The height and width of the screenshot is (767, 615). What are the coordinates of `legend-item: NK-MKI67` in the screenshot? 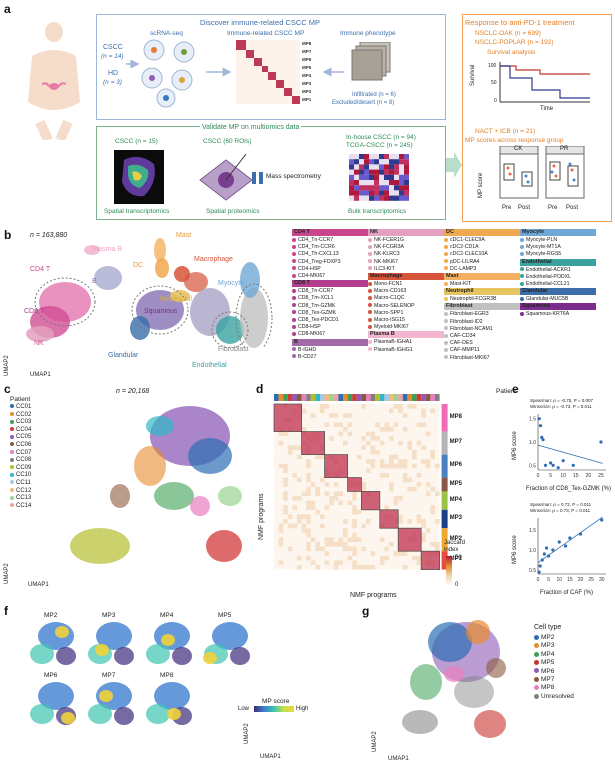 It's located at (383, 262).